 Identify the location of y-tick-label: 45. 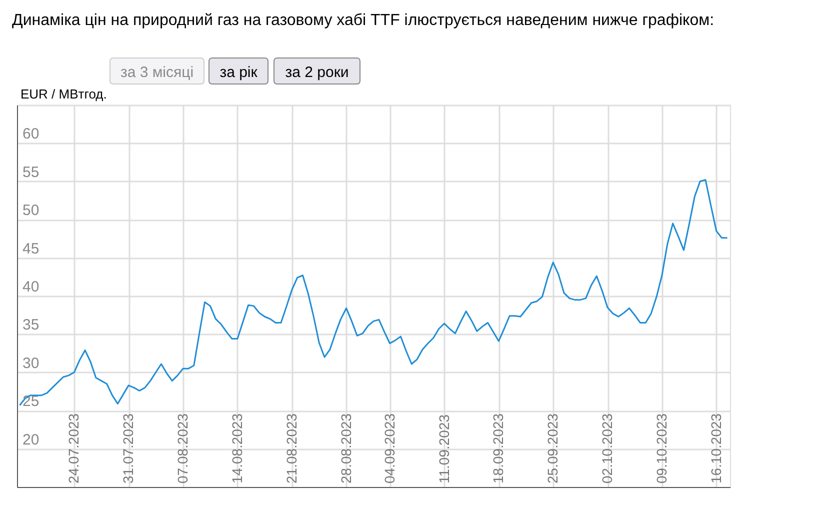
(31, 249).